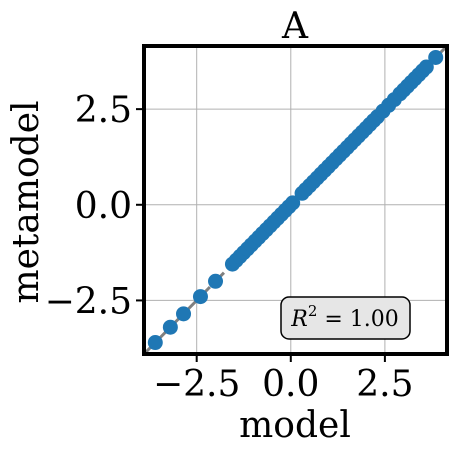  I want to click on y-tick-label: 0.0, so click(103, 206).